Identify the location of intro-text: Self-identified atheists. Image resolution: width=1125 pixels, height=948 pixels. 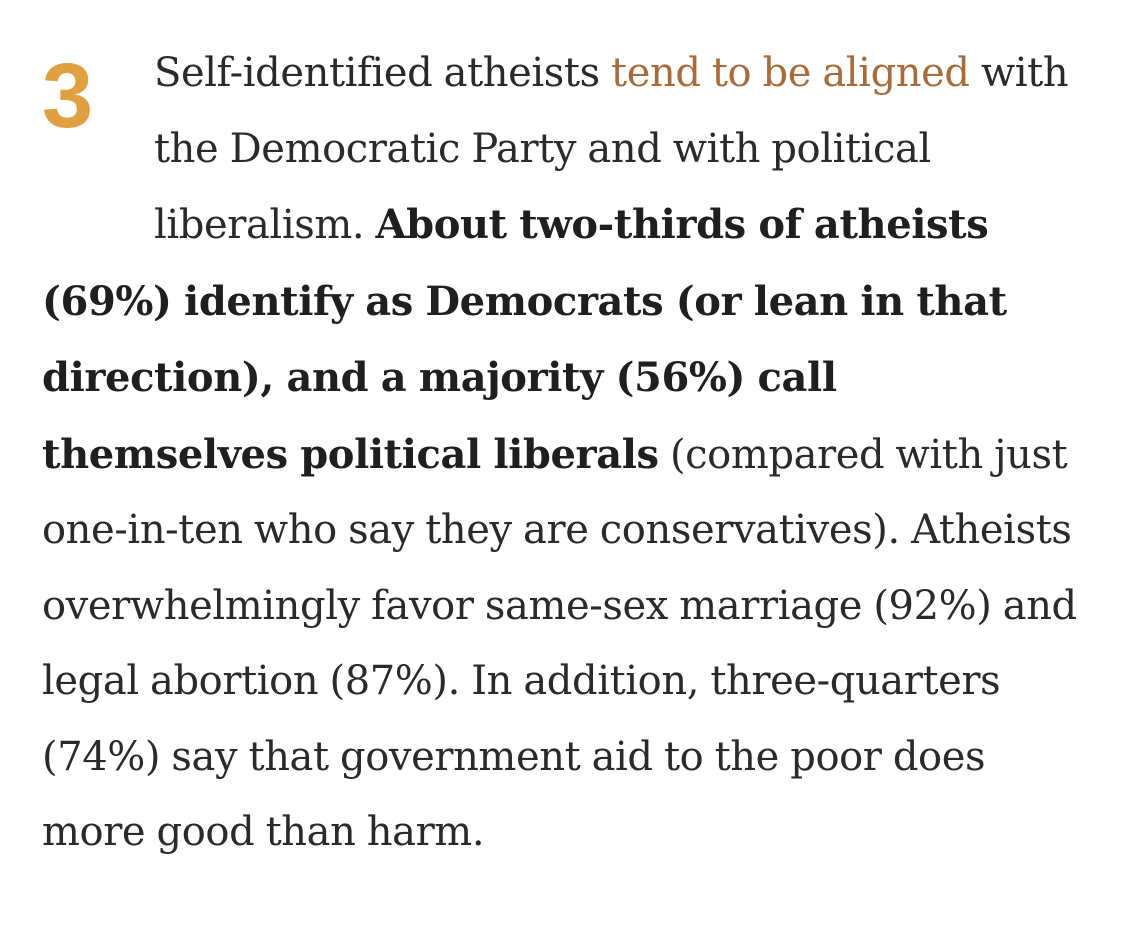
(383, 73).